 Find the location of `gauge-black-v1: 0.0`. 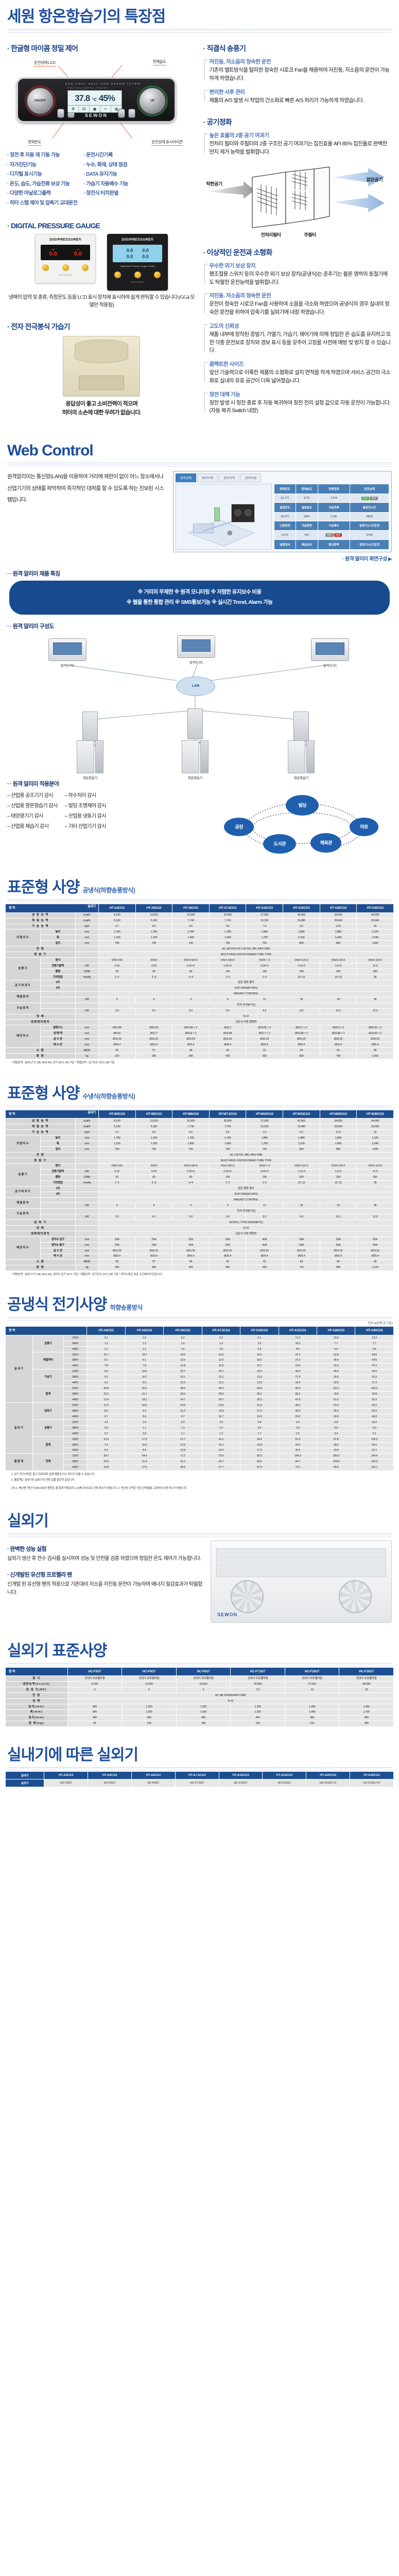

gauge-black-v1: 0.0 is located at coordinates (129, 250).